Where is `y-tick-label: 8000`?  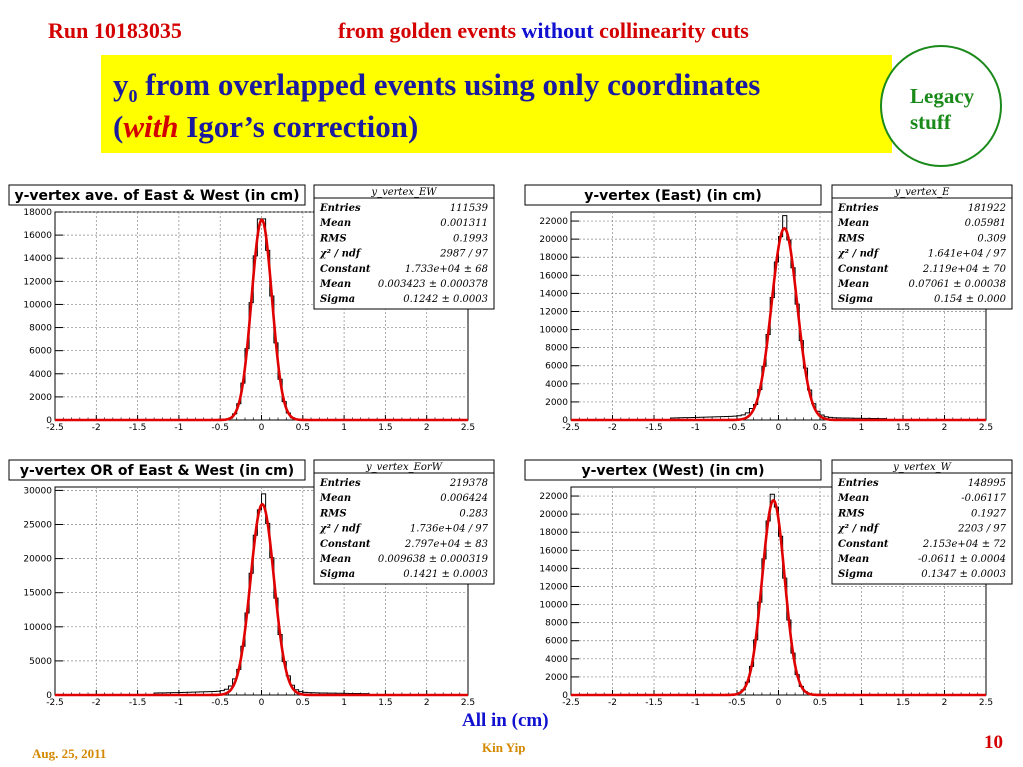 y-tick-label: 8000 is located at coordinates (40, 329).